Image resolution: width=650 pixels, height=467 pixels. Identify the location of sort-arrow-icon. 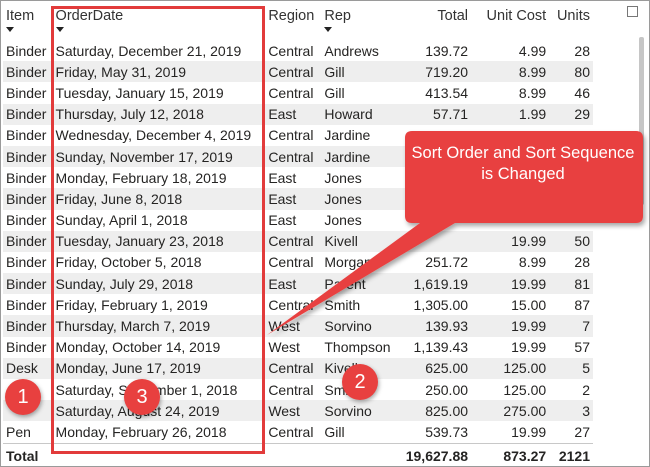
(10, 29).